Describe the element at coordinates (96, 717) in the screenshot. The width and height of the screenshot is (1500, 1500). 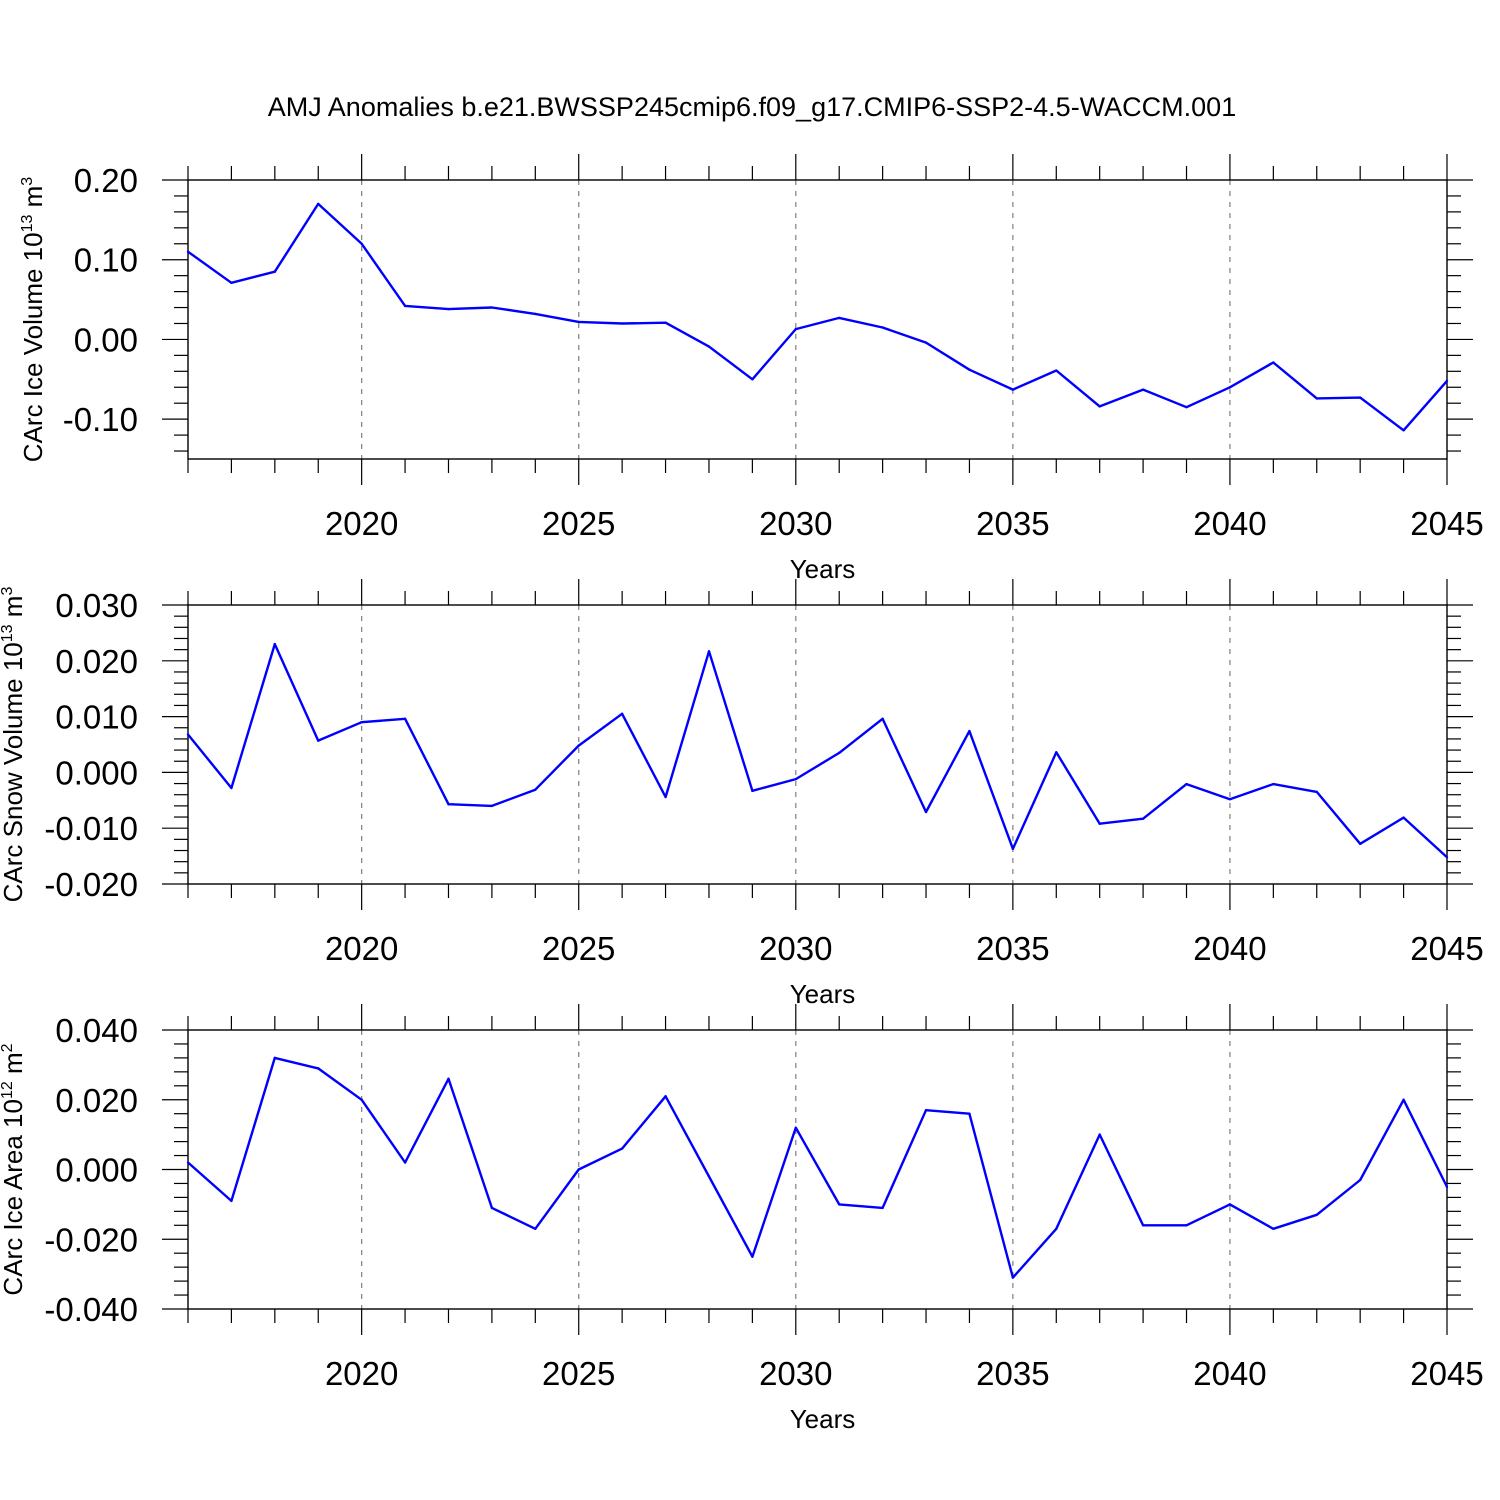
I see `y-tick-label: 0.010` at that location.